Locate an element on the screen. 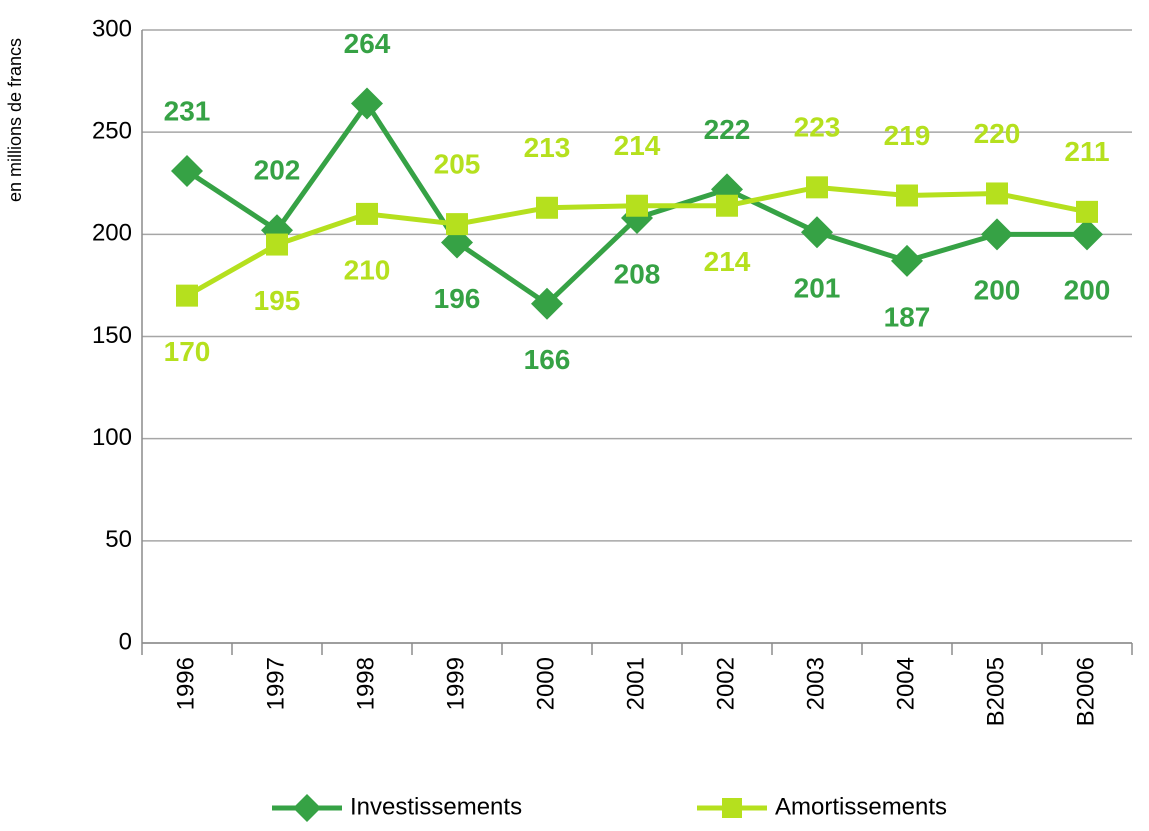 The width and height of the screenshot is (1149, 831). data-label: 213 is located at coordinates (547, 147).